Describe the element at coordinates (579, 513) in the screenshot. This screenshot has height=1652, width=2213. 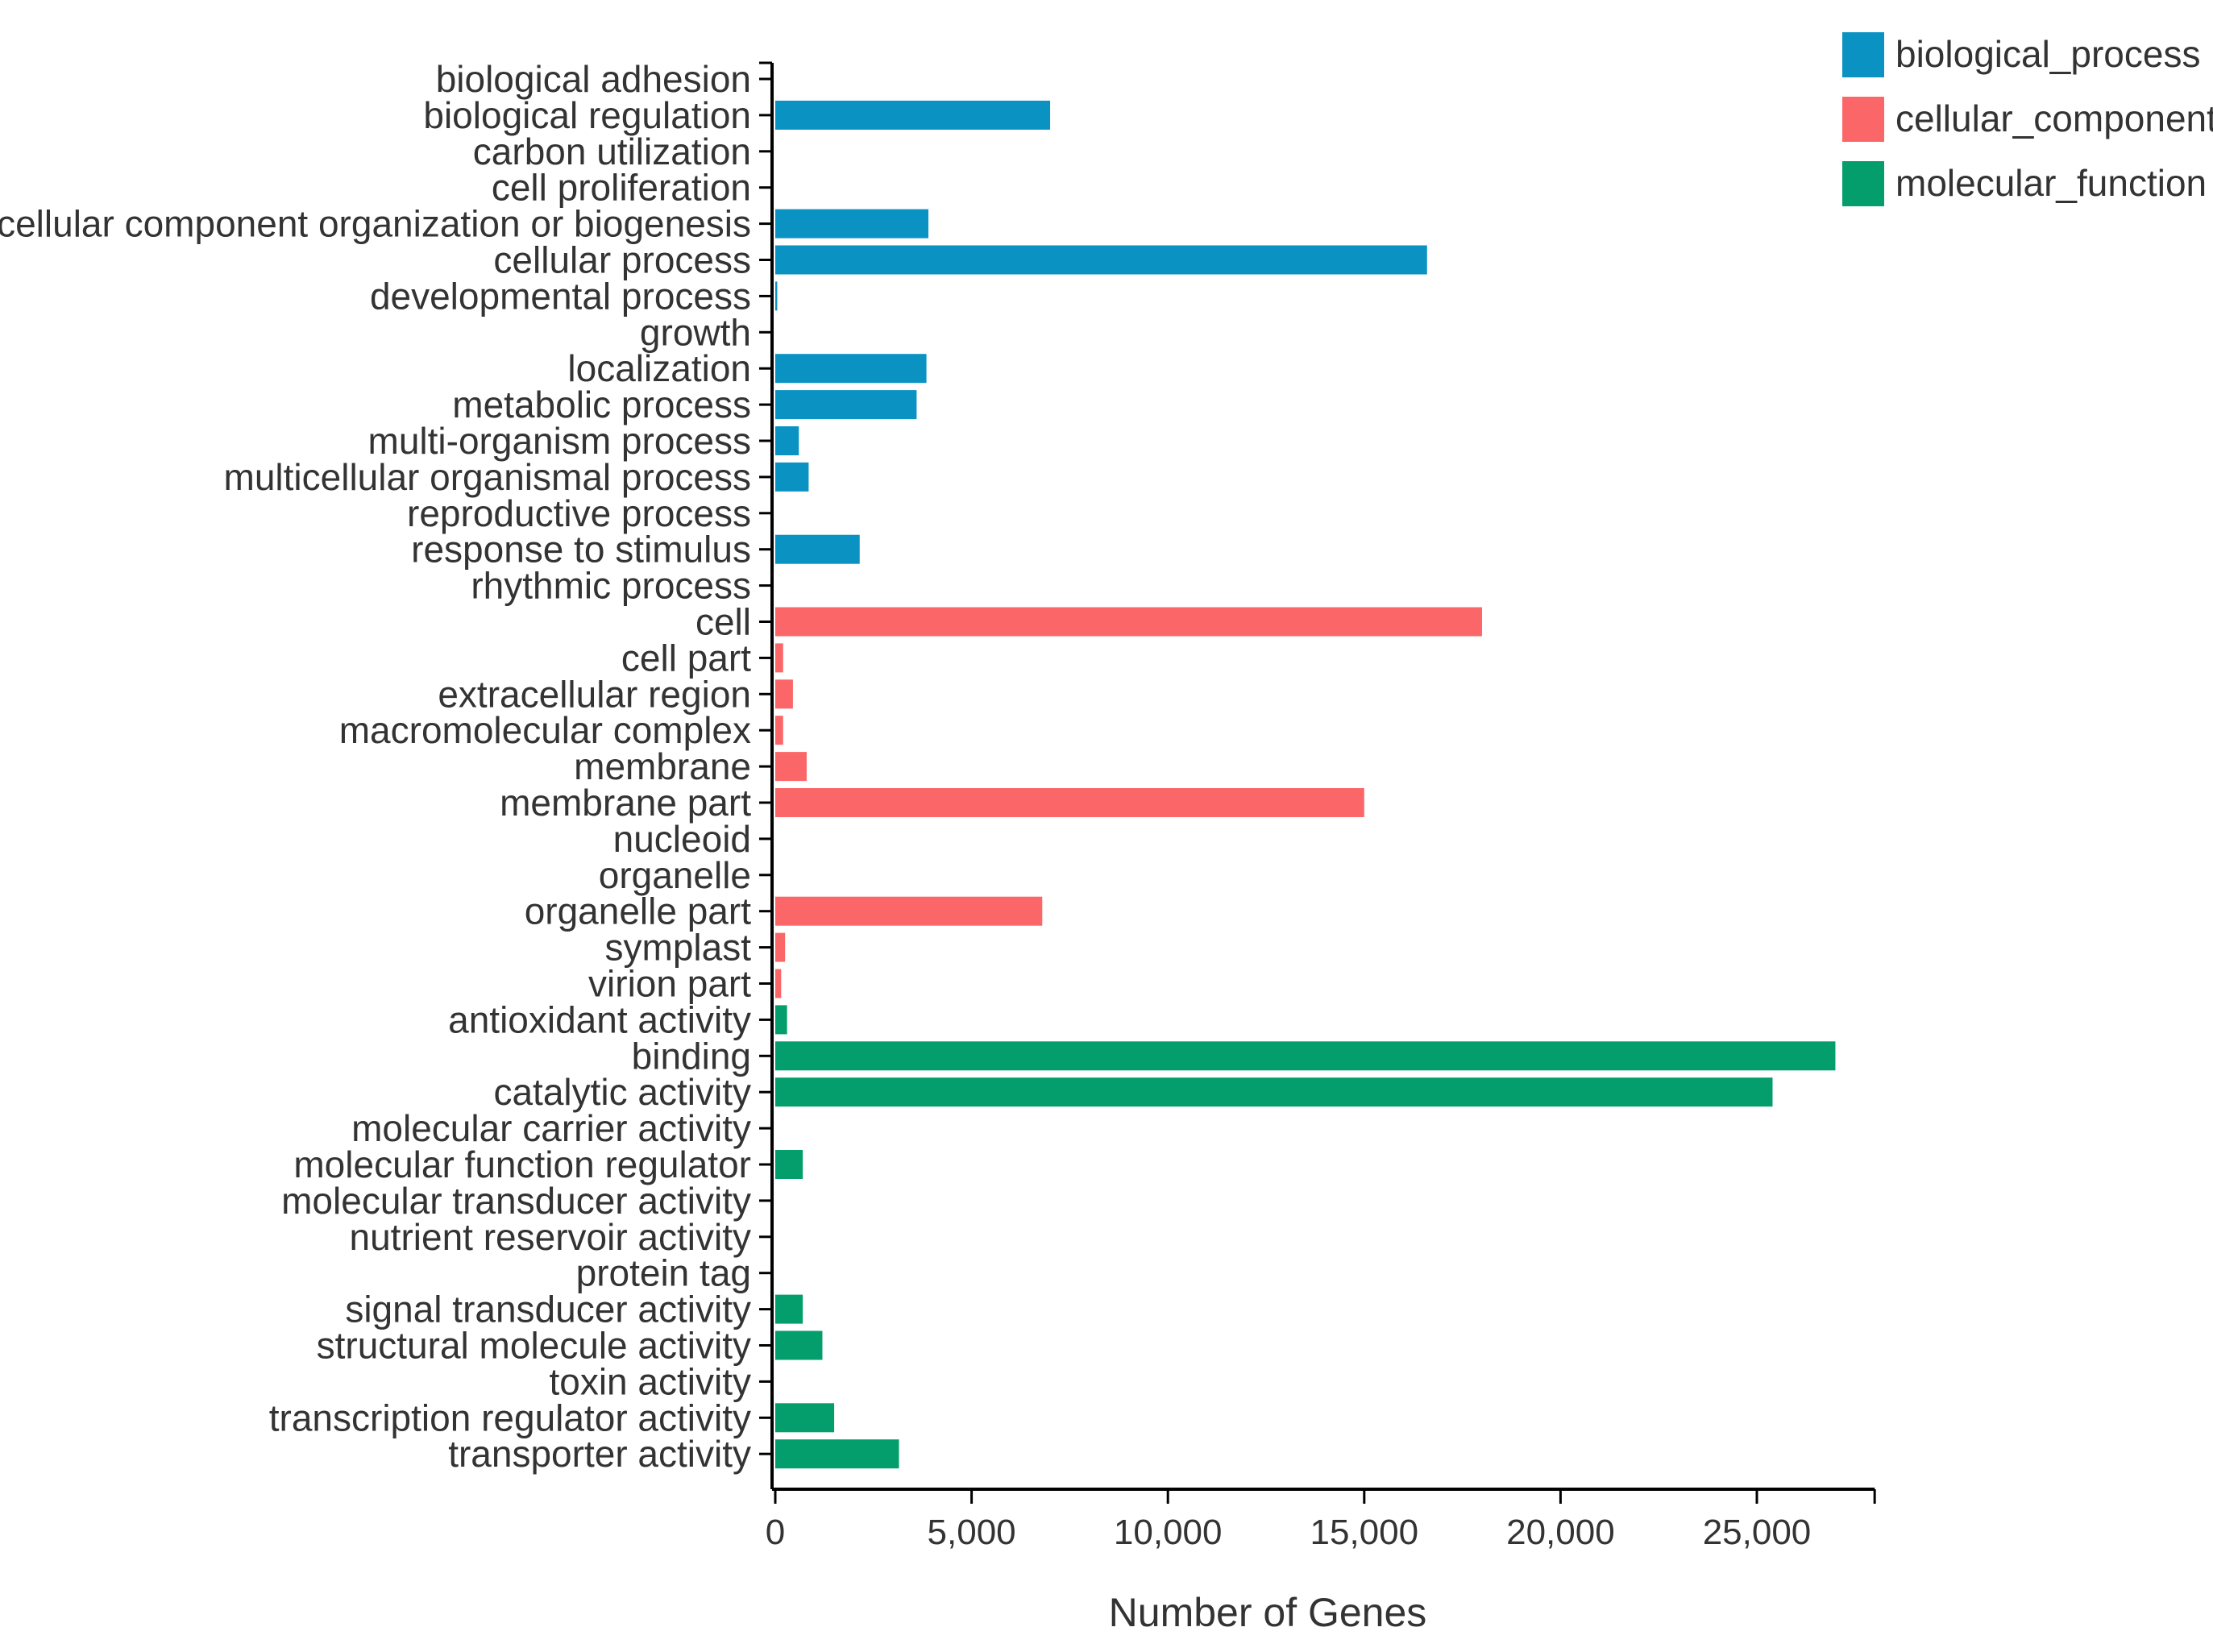
I see `category-label: reproductive process` at that location.